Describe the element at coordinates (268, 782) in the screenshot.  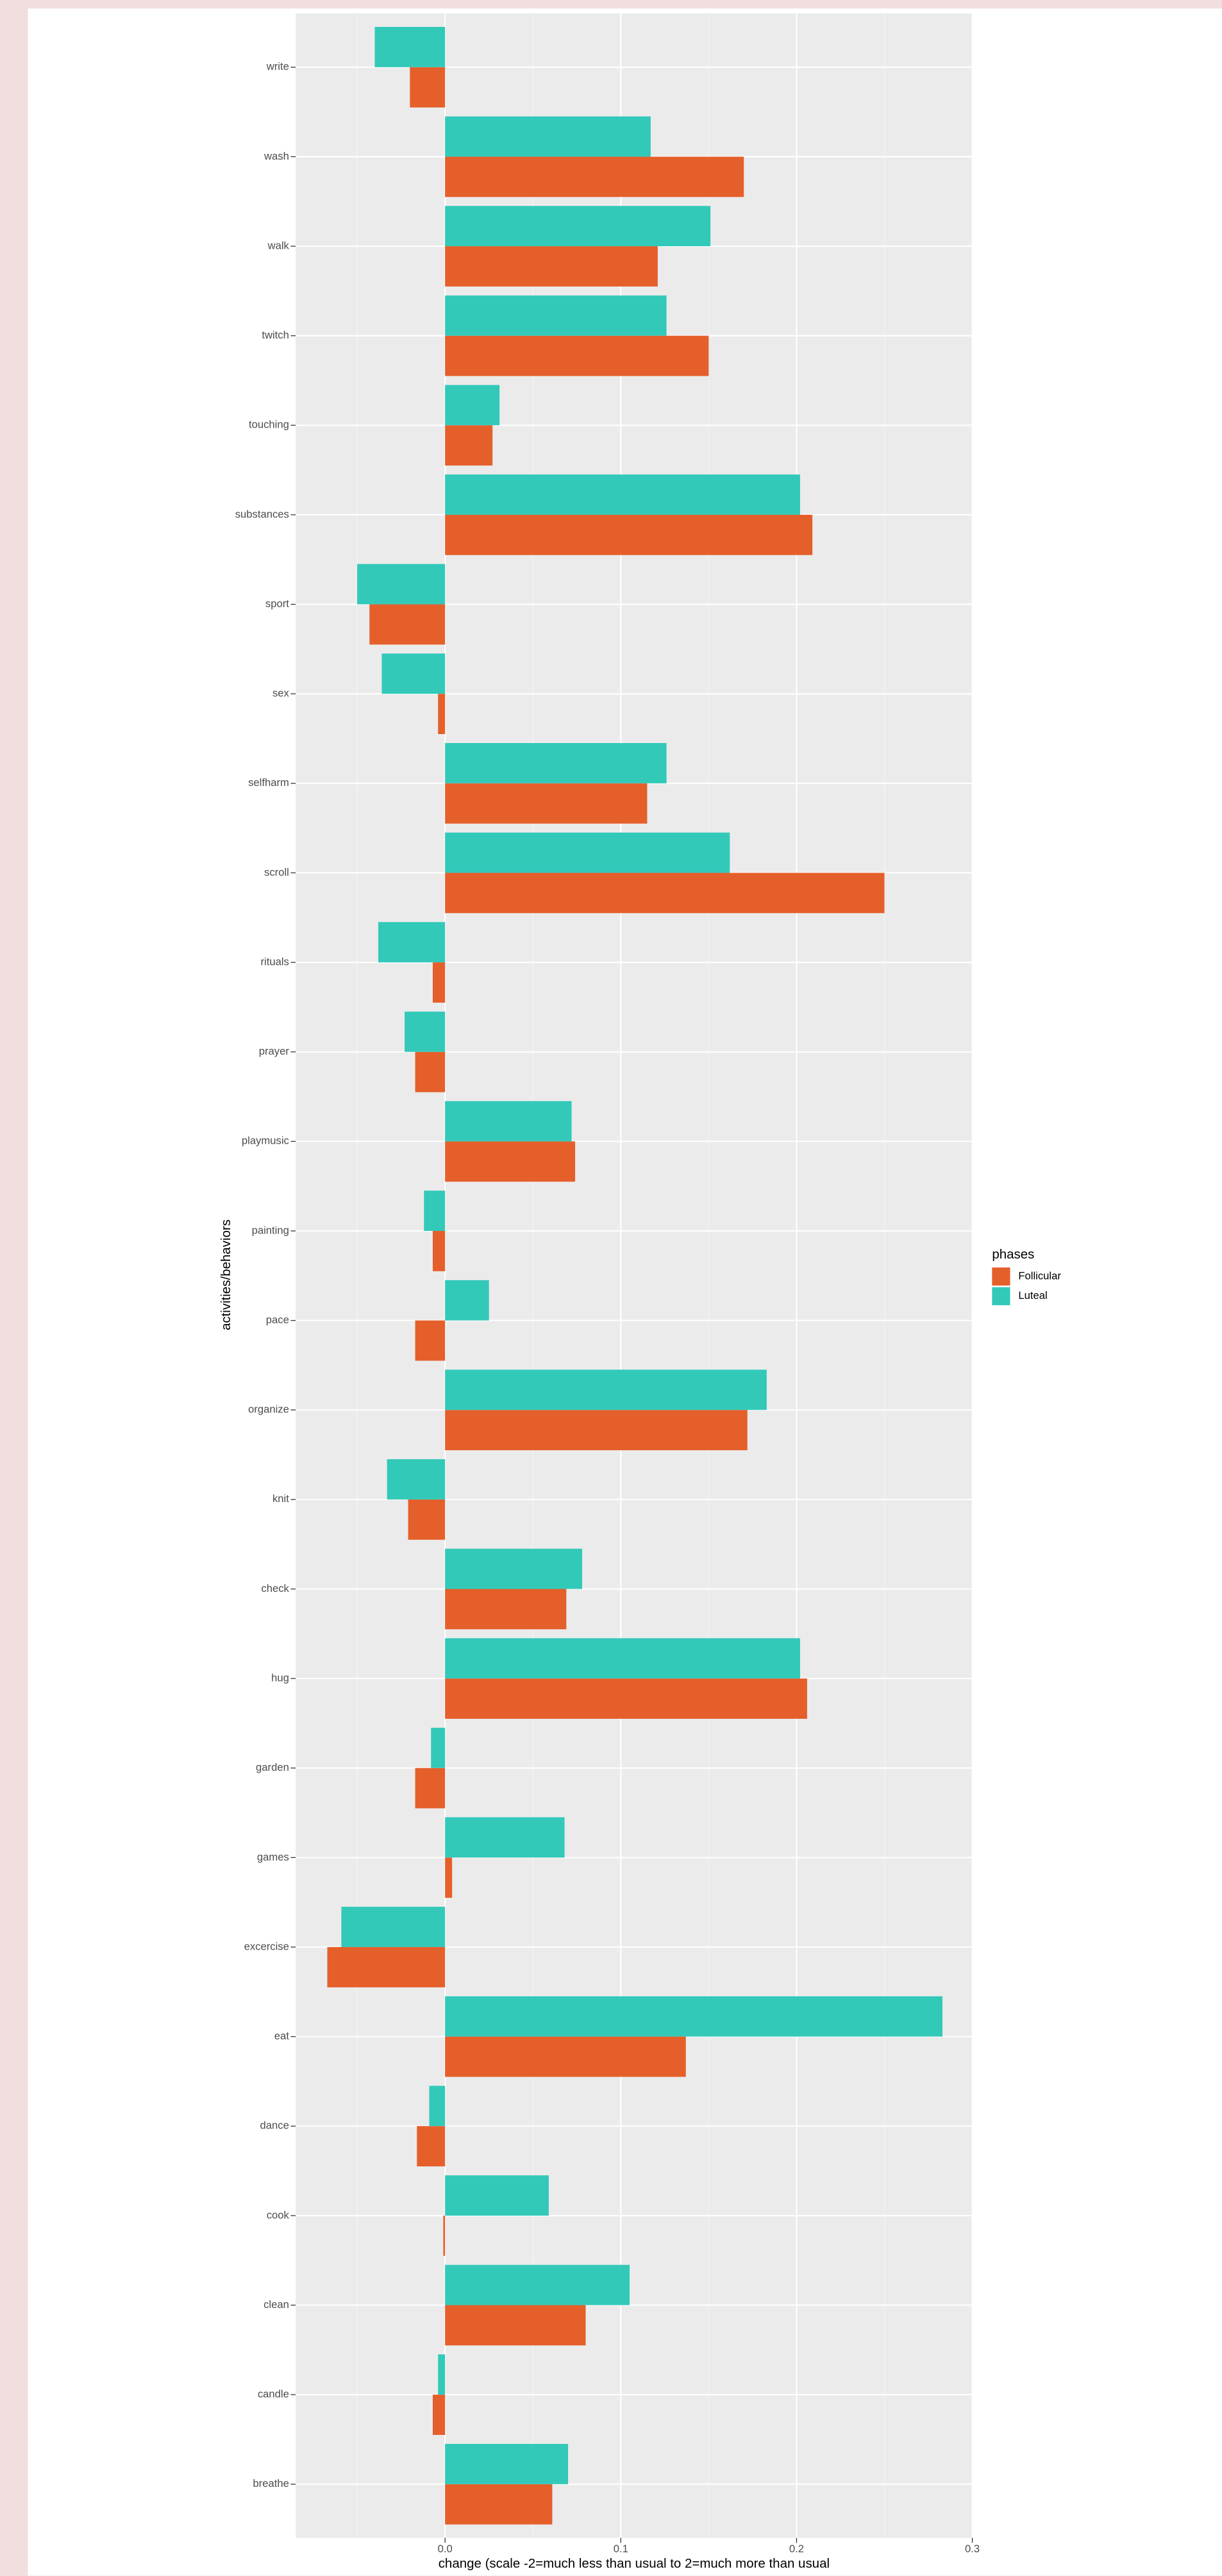
I see `y-tick-label: selfharm` at that location.